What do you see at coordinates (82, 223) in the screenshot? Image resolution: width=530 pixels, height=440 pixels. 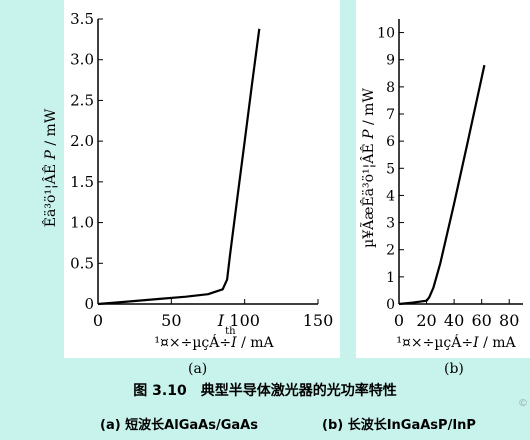 I see `y-tick-label-a: 1.0` at bounding box center [82, 223].